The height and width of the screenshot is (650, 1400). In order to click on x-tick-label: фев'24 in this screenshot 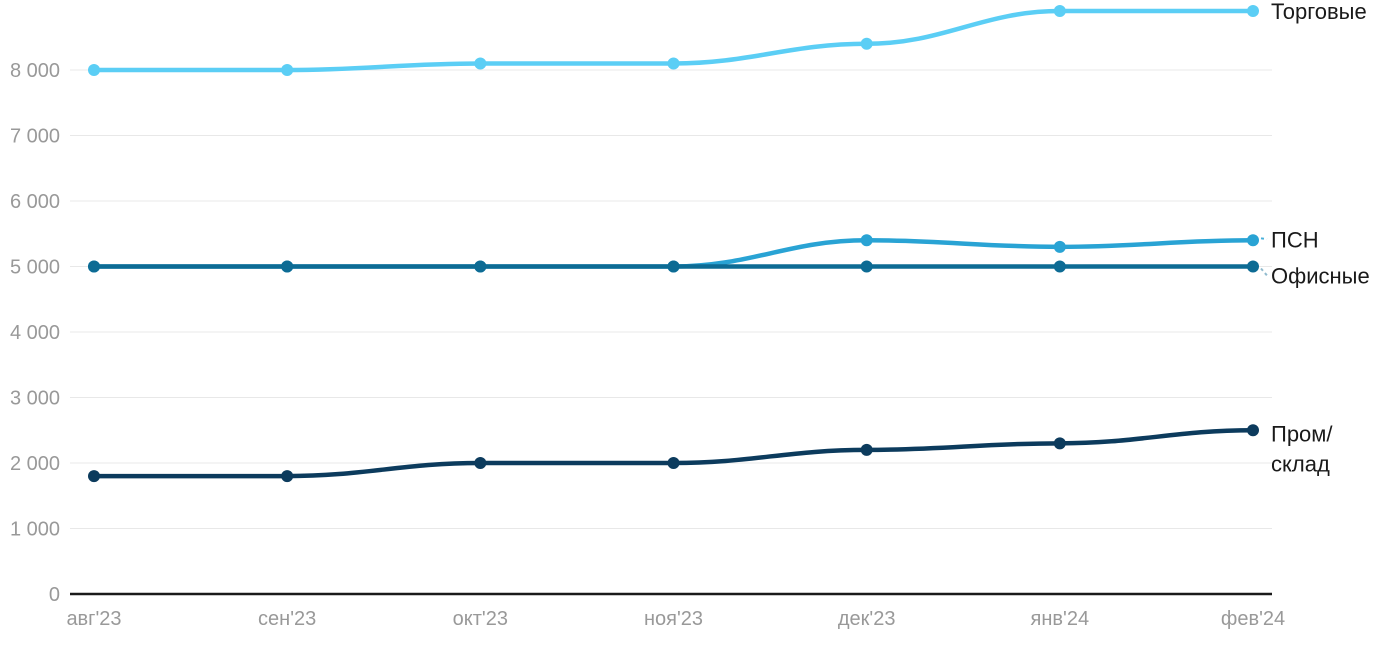, I will do `click(1253, 619)`.